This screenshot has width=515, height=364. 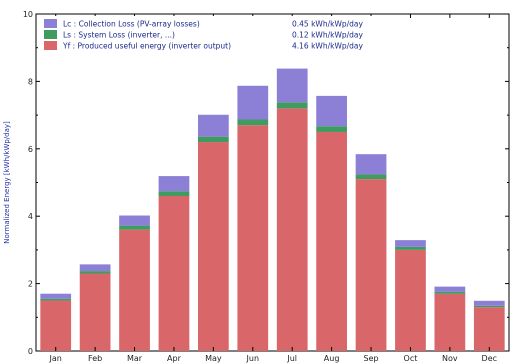 I want to click on x-tick-label: Aug, so click(x=332, y=358).